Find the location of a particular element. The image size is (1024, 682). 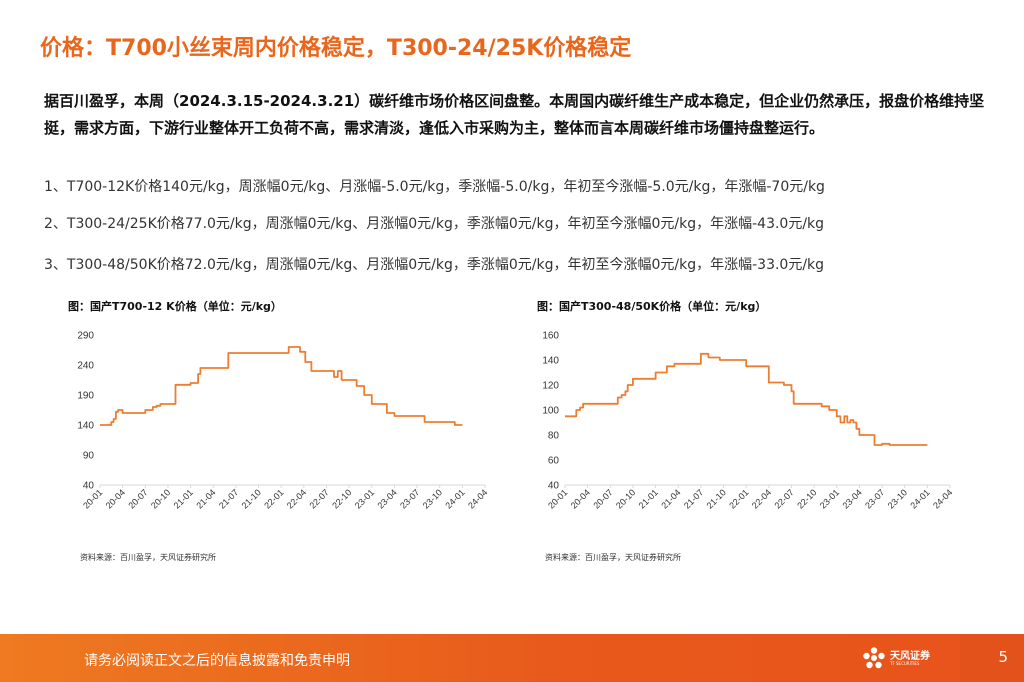

y-tick-label: 90 is located at coordinates (89, 456).